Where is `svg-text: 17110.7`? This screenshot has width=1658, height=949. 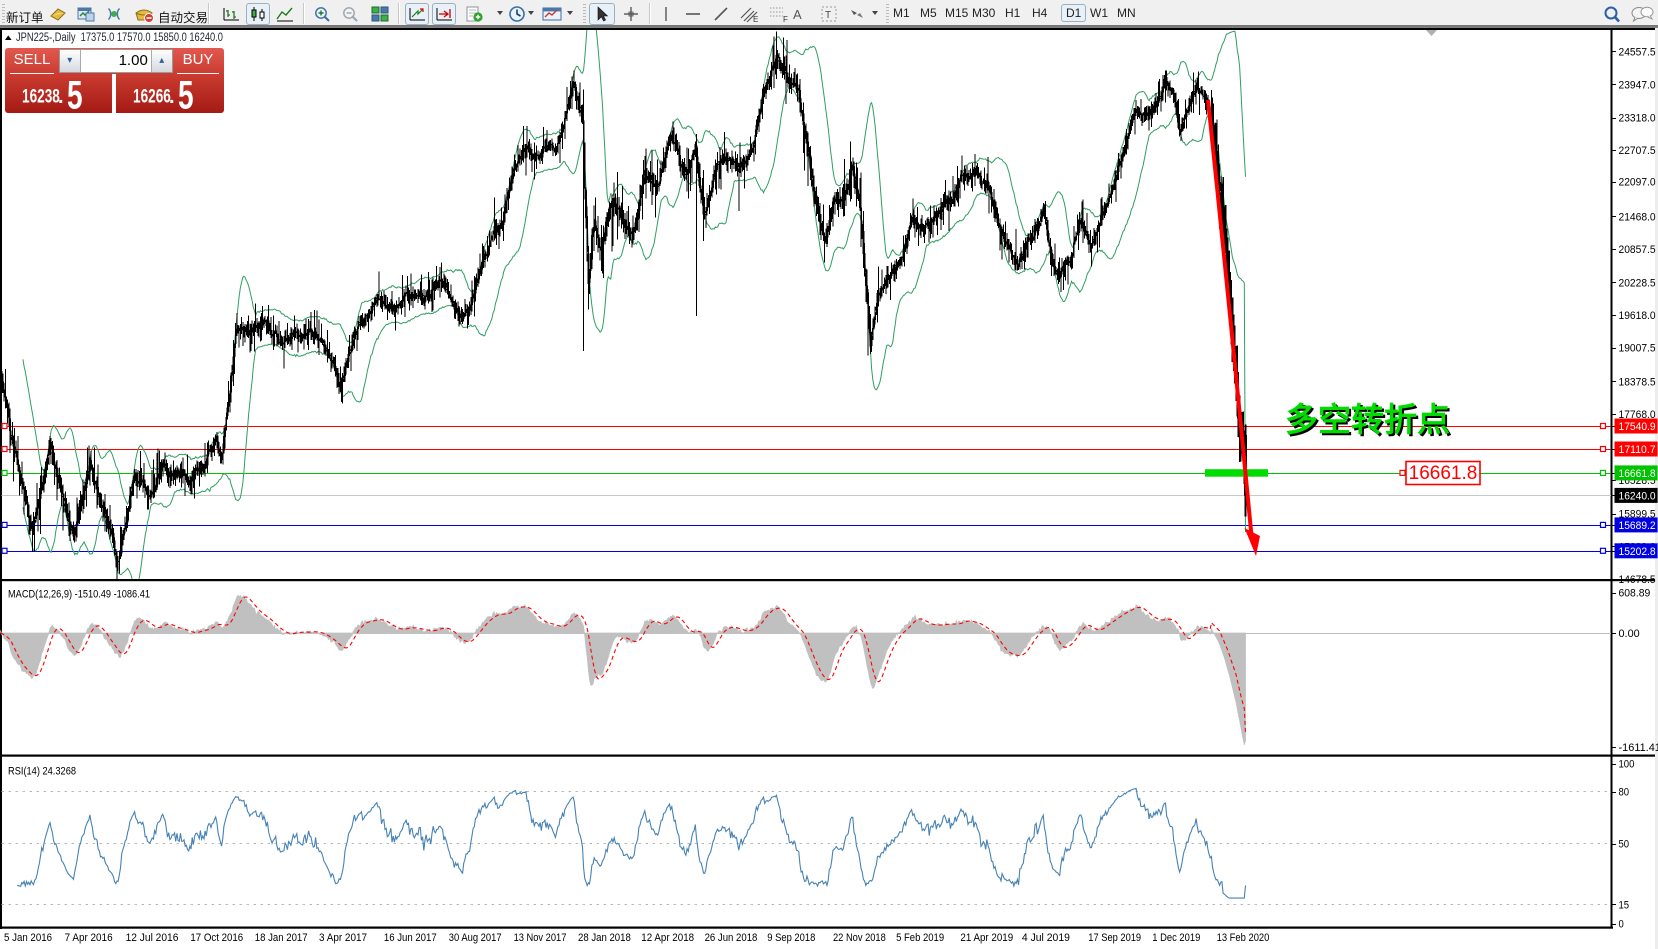 svg-text: 17110.7 is located at coordinates (1637, 450).